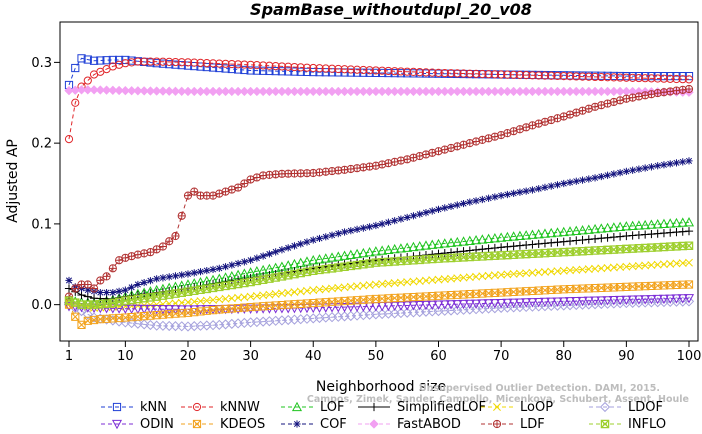 Image resolution: width=702 pixels, height=434 pixels. Describe the element at coordinates (689, 245) in the screenshot. I see `data-point-inflo` at that location.